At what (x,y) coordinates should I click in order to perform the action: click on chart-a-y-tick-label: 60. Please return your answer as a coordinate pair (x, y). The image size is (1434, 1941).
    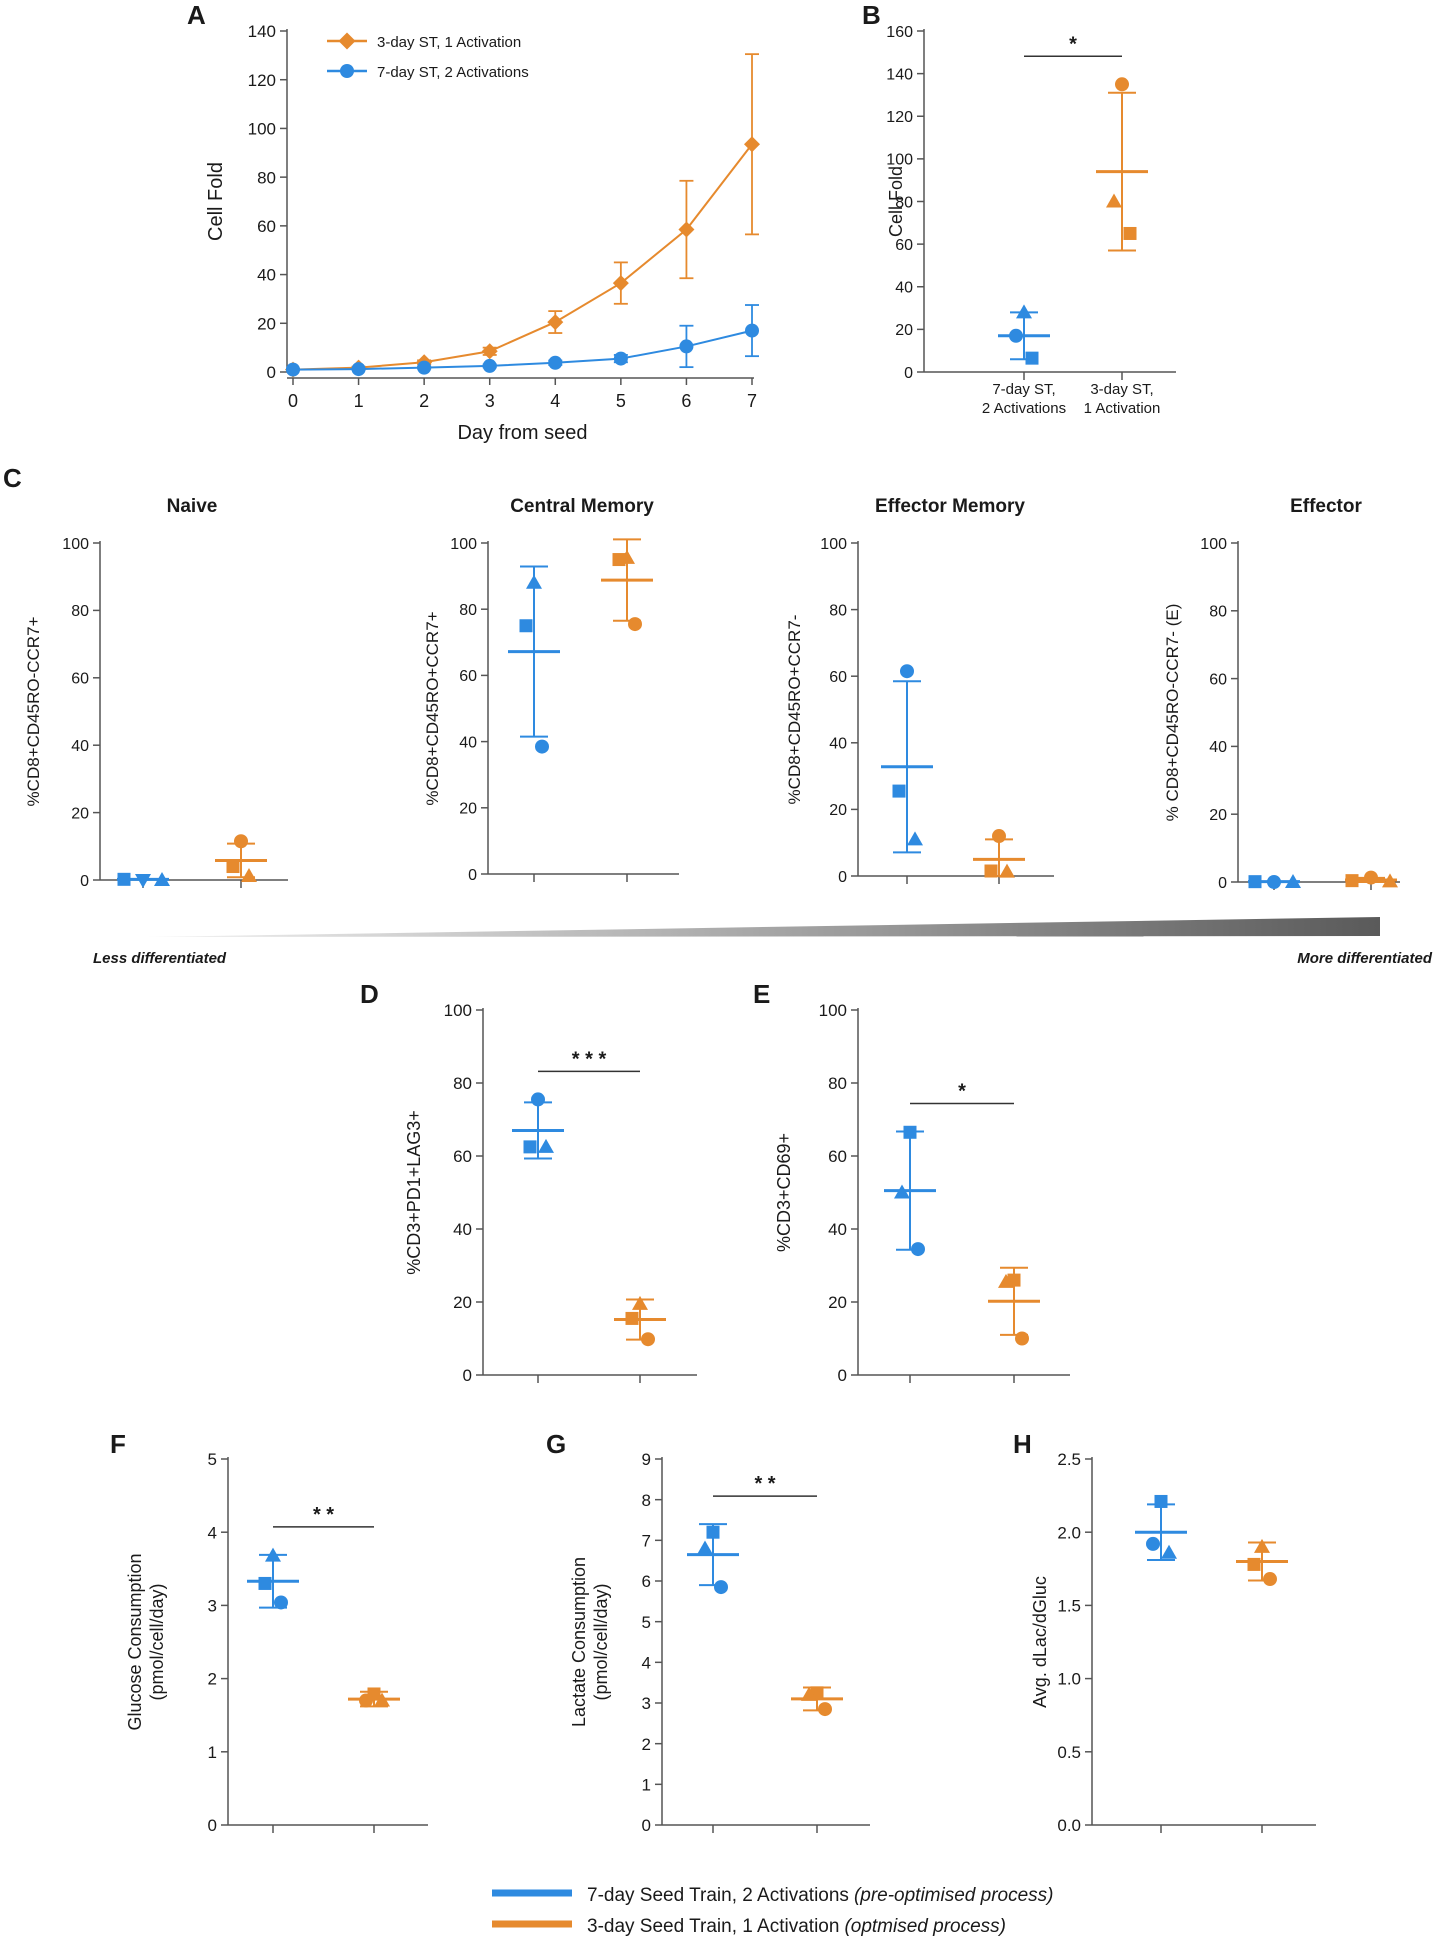
    Looking at the image, I should click on (266, 226).